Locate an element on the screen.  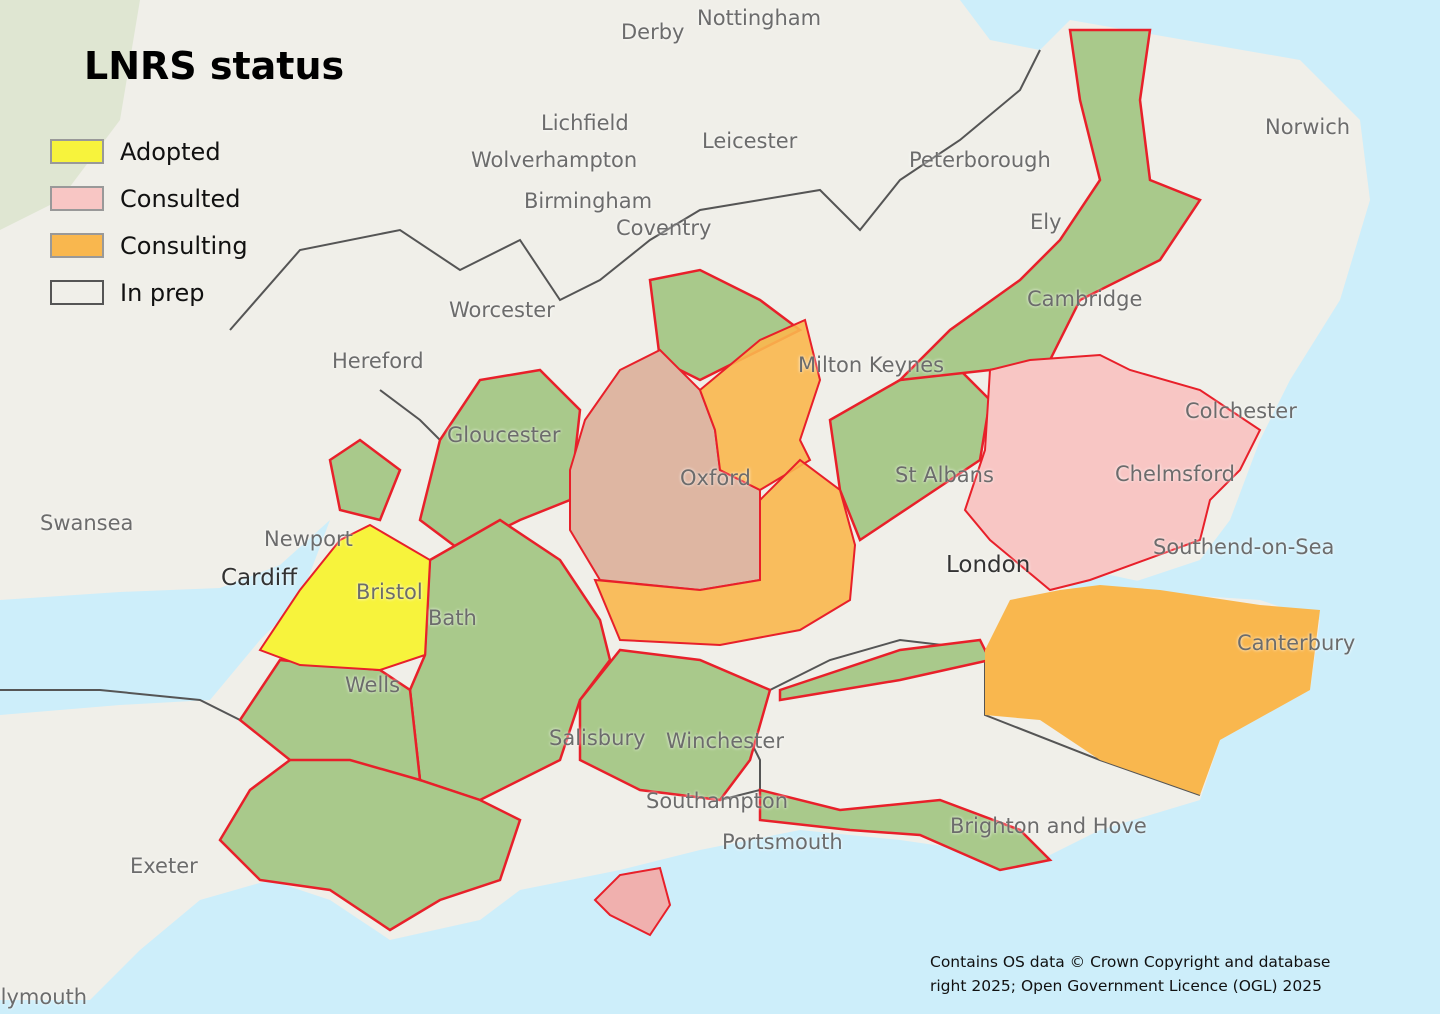
place-label: Southend-on-Sea is located at coordinates (1244, 547).